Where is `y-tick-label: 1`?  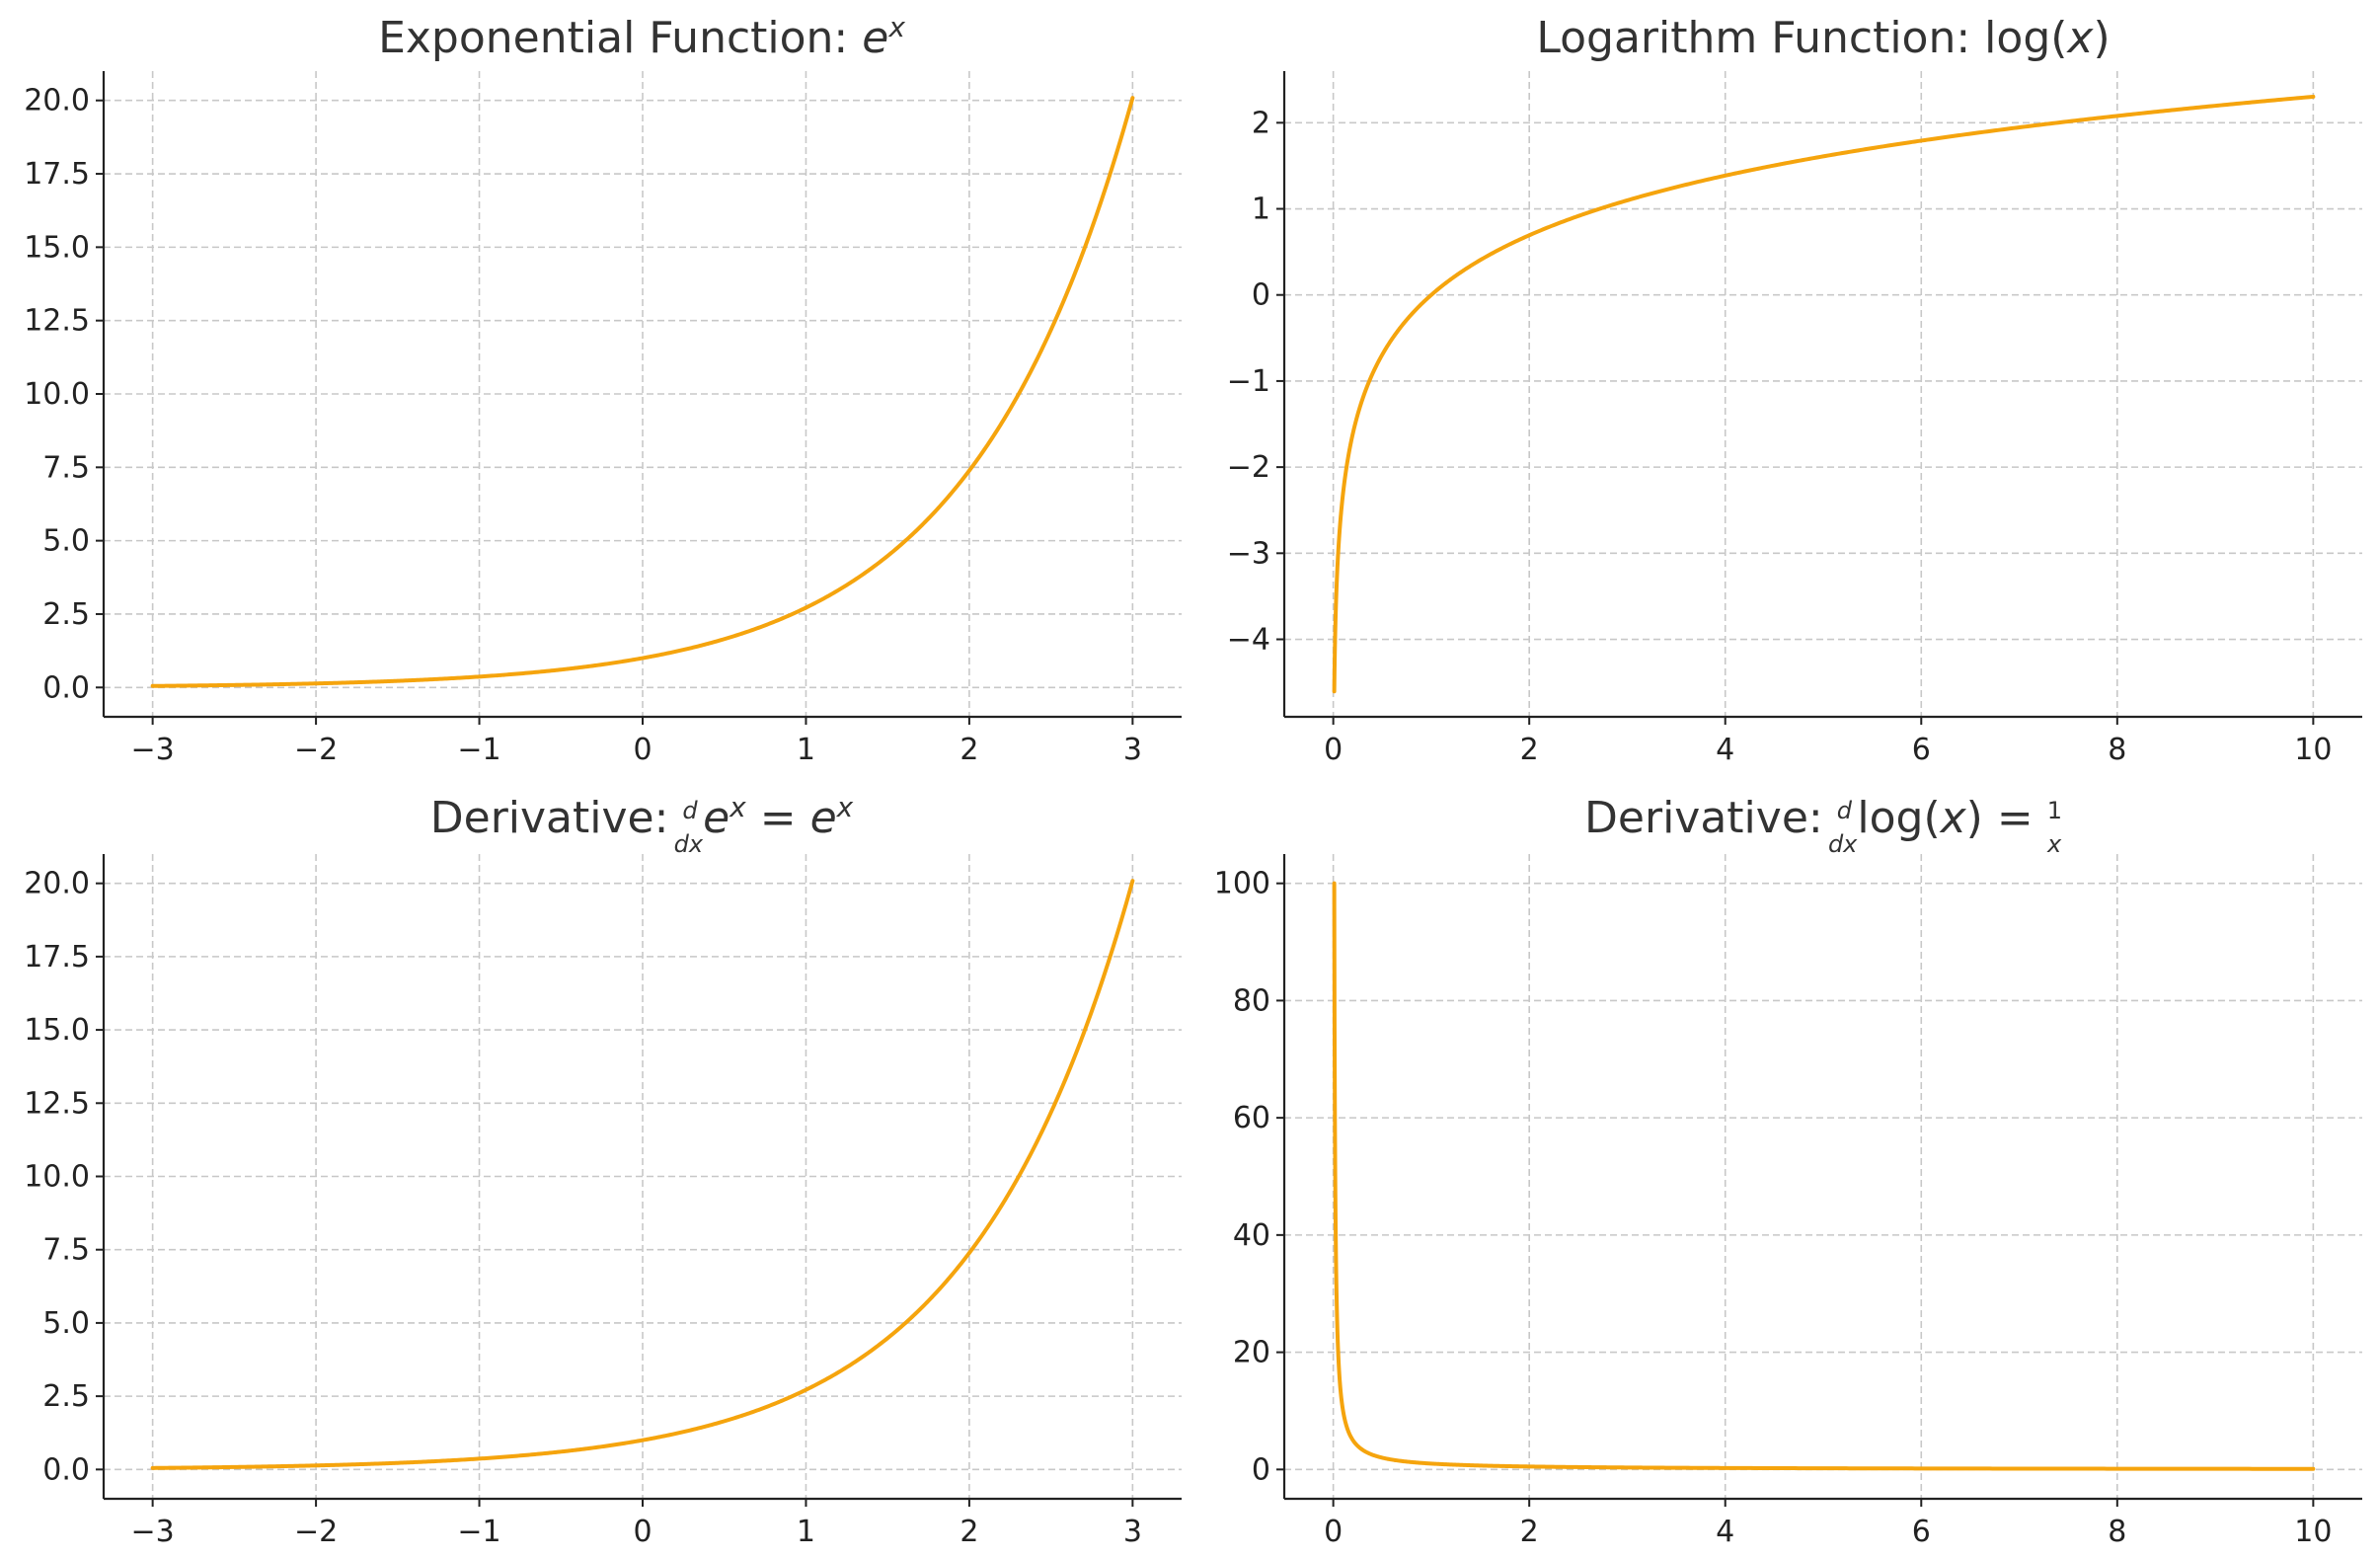
y-tick-label: 1 is located at coordinates (1261, 210).